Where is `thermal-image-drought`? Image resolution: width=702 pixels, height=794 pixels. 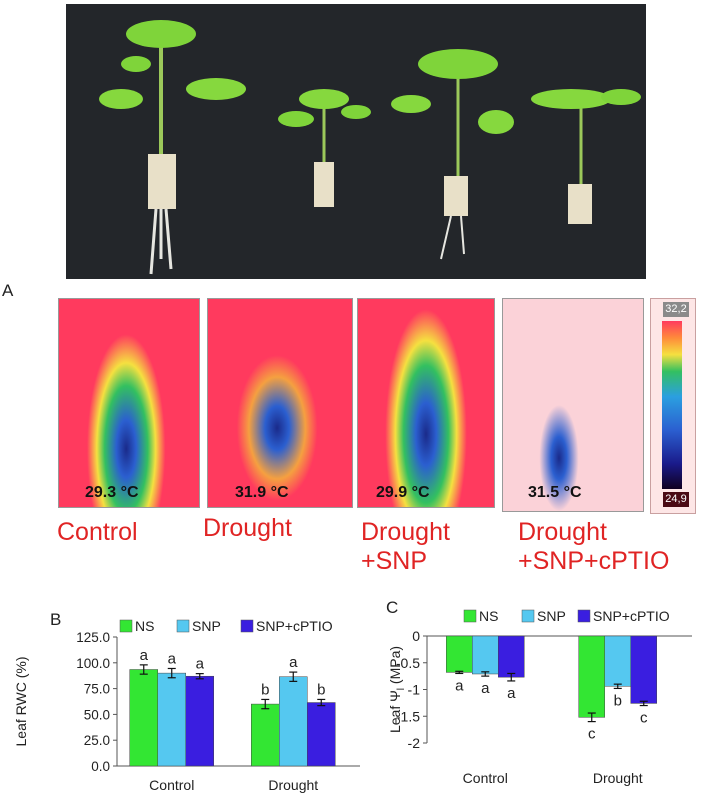 thermal-image-drought is located at coordinates (280, 403).